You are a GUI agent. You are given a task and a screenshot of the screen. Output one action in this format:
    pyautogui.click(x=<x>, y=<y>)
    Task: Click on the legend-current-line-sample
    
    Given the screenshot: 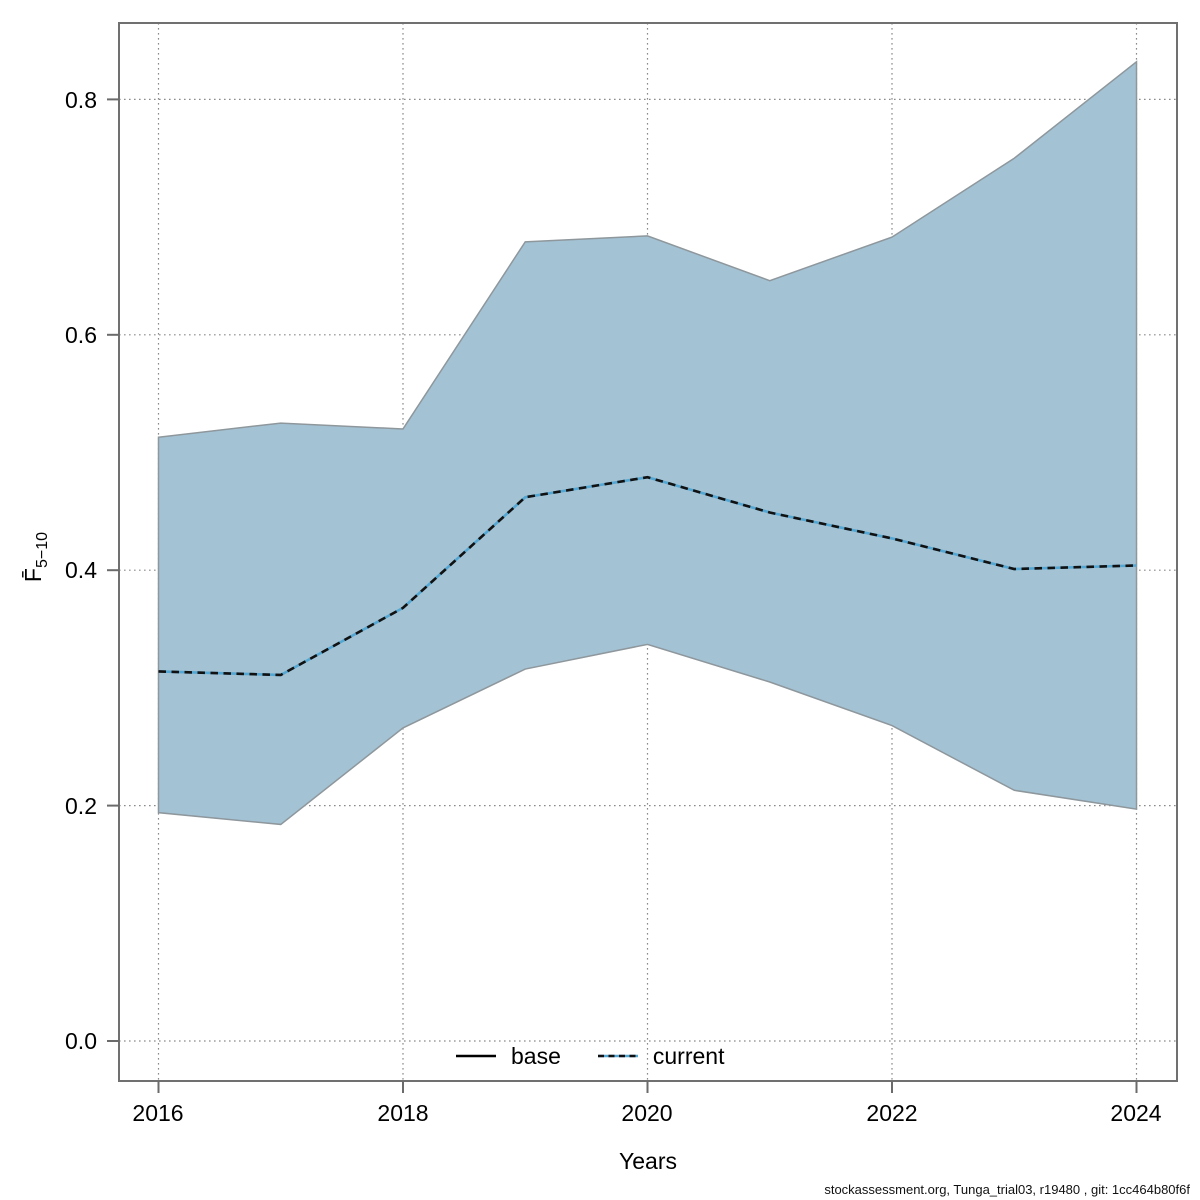 What is the action you would take?
    pyautogui.click(x=617, y=1056)
    